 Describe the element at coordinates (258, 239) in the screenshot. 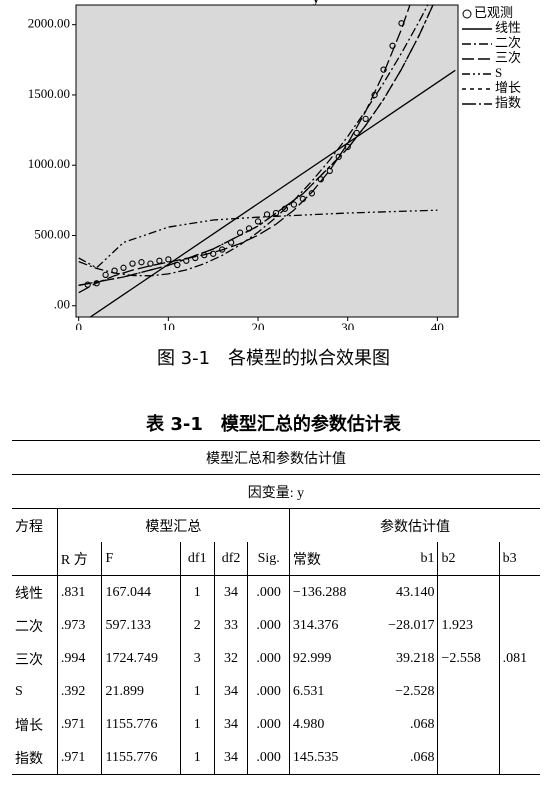

I see `fit-line` at that location.